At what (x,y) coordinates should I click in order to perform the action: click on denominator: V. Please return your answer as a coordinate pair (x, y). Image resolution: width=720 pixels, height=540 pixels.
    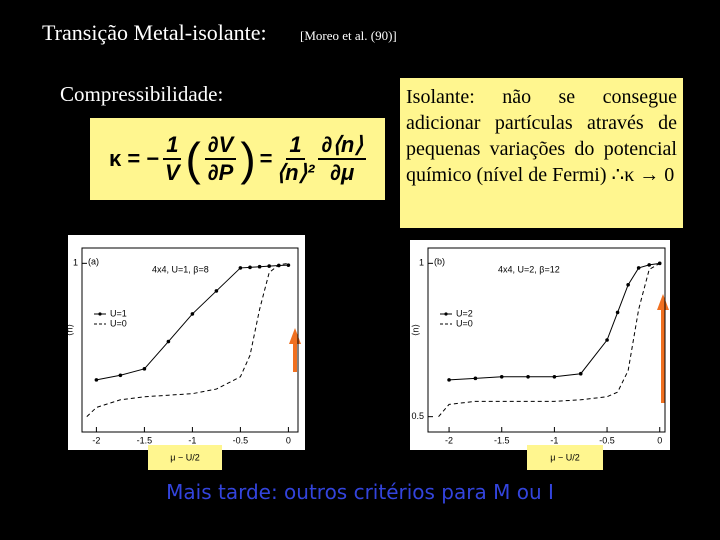
    Looking at the image, I should click on (172, 172).